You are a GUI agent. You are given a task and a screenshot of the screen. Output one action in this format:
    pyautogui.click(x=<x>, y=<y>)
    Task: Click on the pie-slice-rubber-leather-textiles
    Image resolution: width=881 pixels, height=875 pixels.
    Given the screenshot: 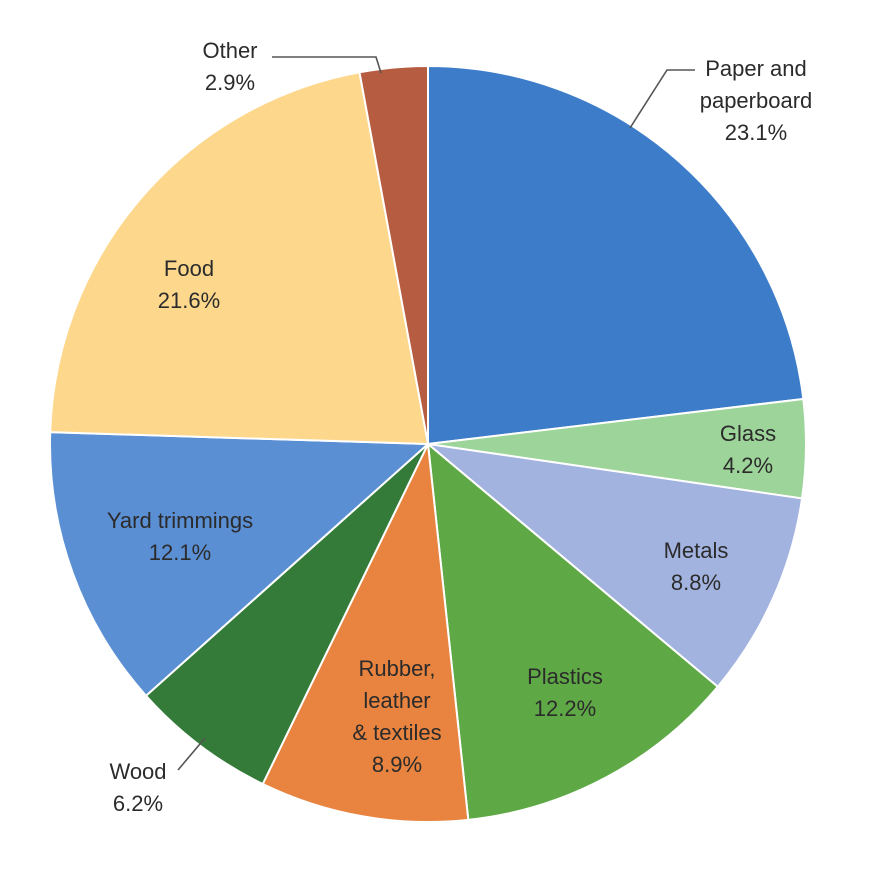 What is the action you would take?
    pyautogui.click(x=365, y=631)
    